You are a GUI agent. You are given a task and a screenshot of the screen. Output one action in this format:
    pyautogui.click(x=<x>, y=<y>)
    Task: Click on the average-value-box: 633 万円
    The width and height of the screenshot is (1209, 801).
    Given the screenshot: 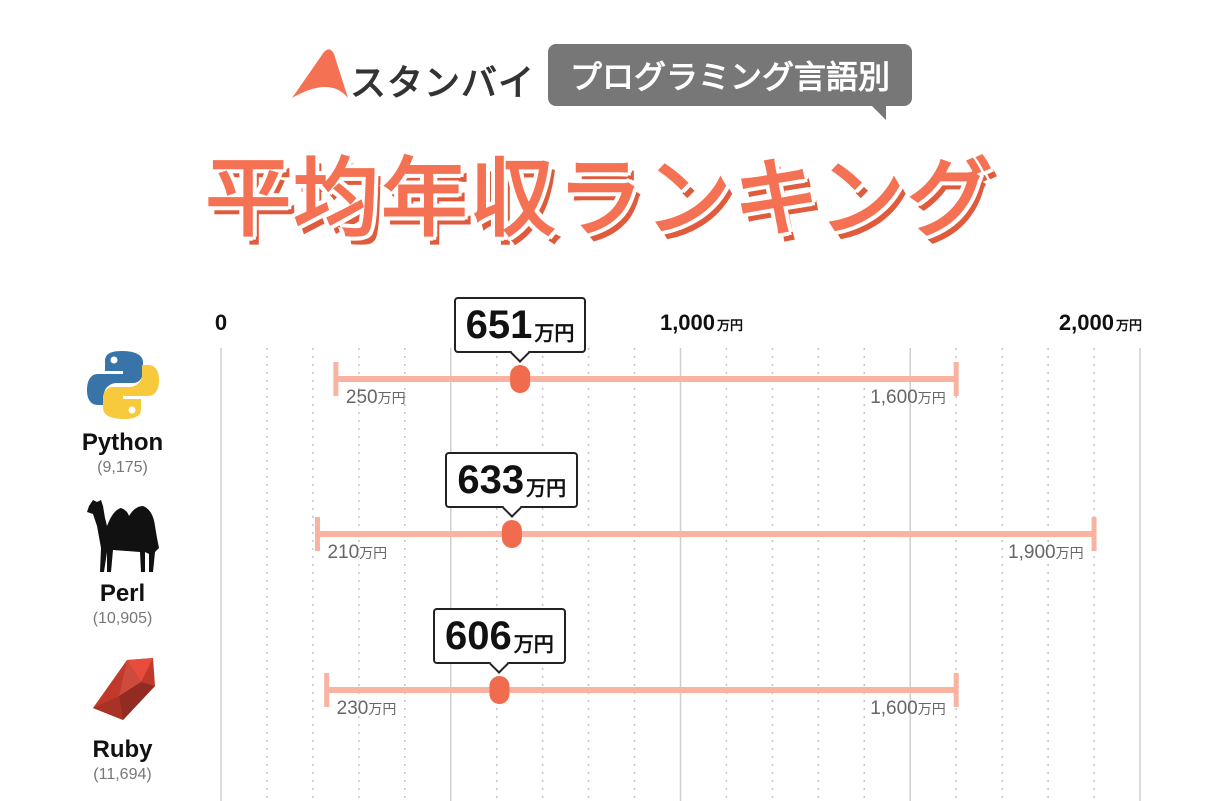 What is the action you would take?
    pyautogui.click(x=512, y=480)
    